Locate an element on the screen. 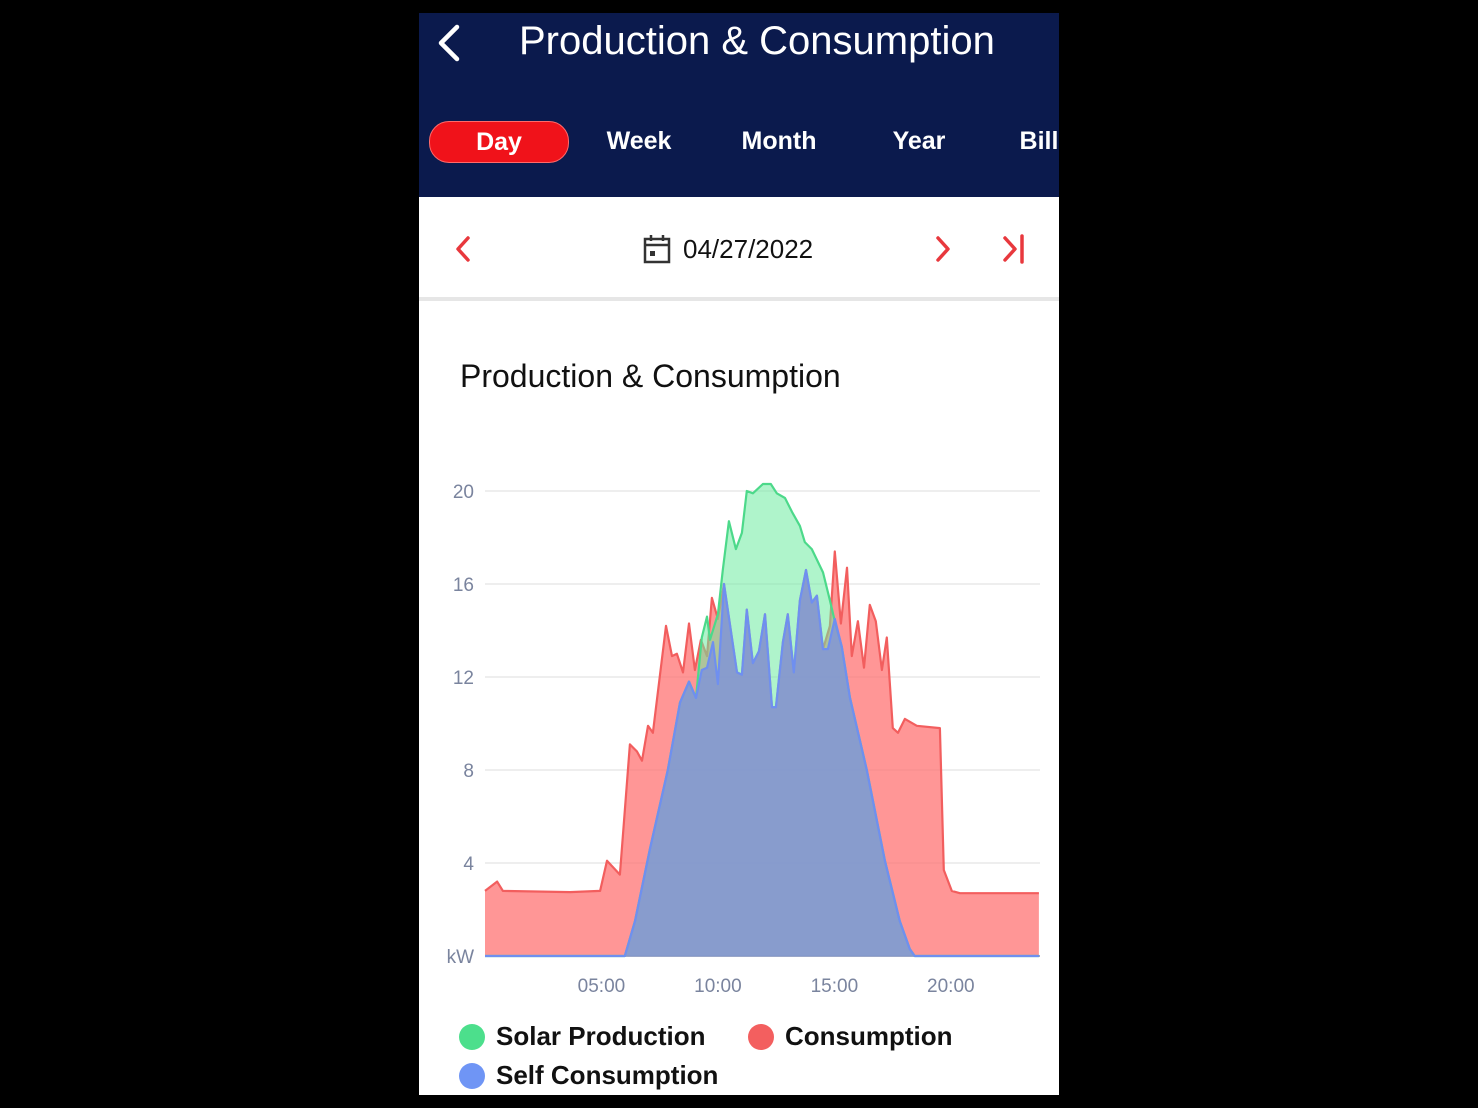 Image resolution: width=1478 pixels, height=1108 pixels. chevron-right-icon is located at coordinates (943, 249).